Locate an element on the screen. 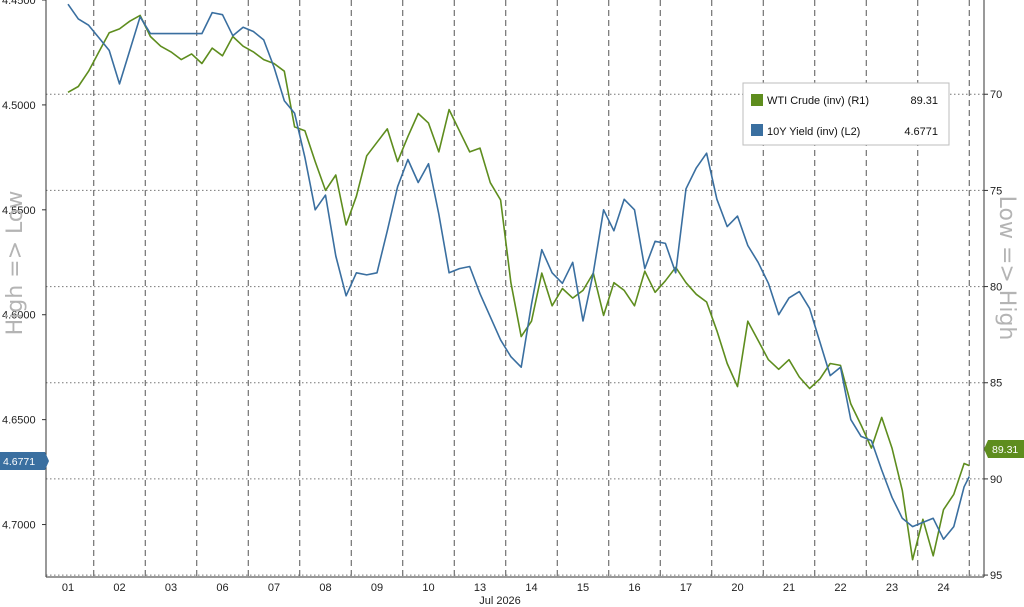 The height and width of the screenshot is (607, 1024). x-tick-label: 02 is located at coordinates (119, 588).